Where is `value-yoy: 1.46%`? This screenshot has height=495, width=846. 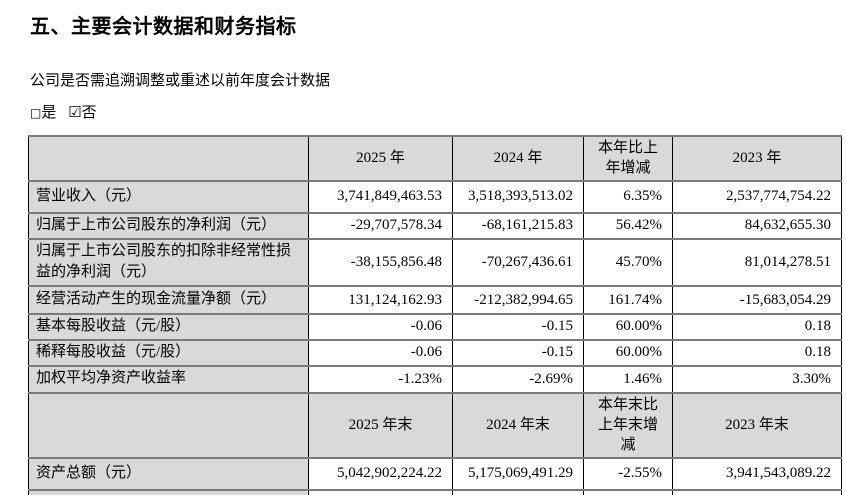
value-yoy: 1.46% is located at coordinates (628, 379).